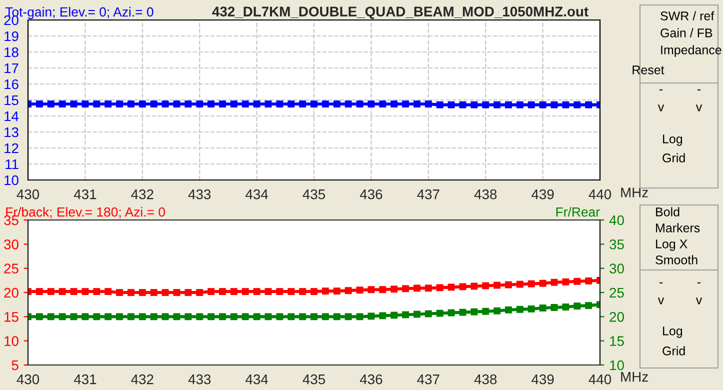 This screenshot has width=723, height=390. What do you see at coordinates (617, 365) in the screenshot?
I see `y2-tick-label: 10` at bounding box center [617, 365].